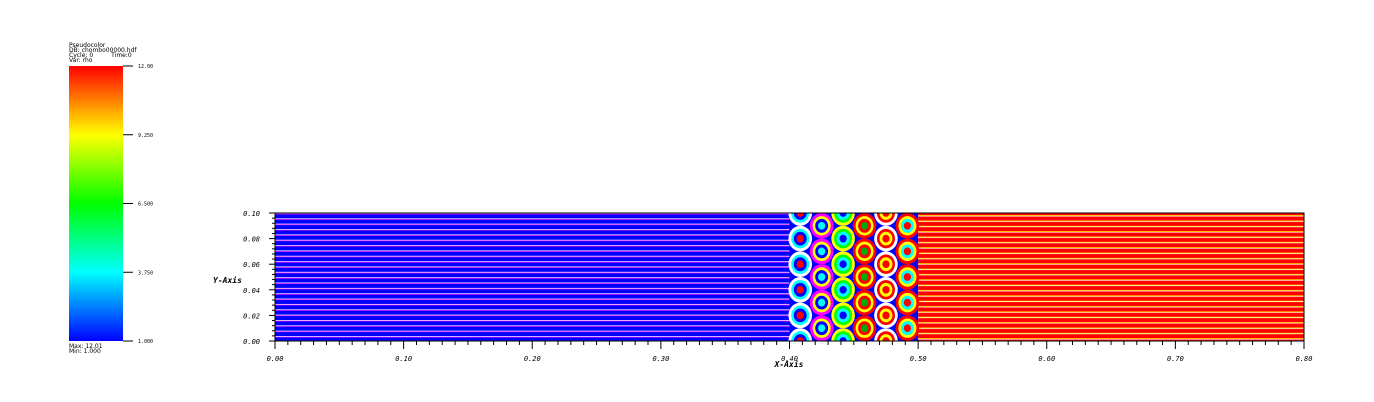  Describe the element at coordinates (94, 346) in the screenshot. I see `legend-max-value: 12.01` at that location.